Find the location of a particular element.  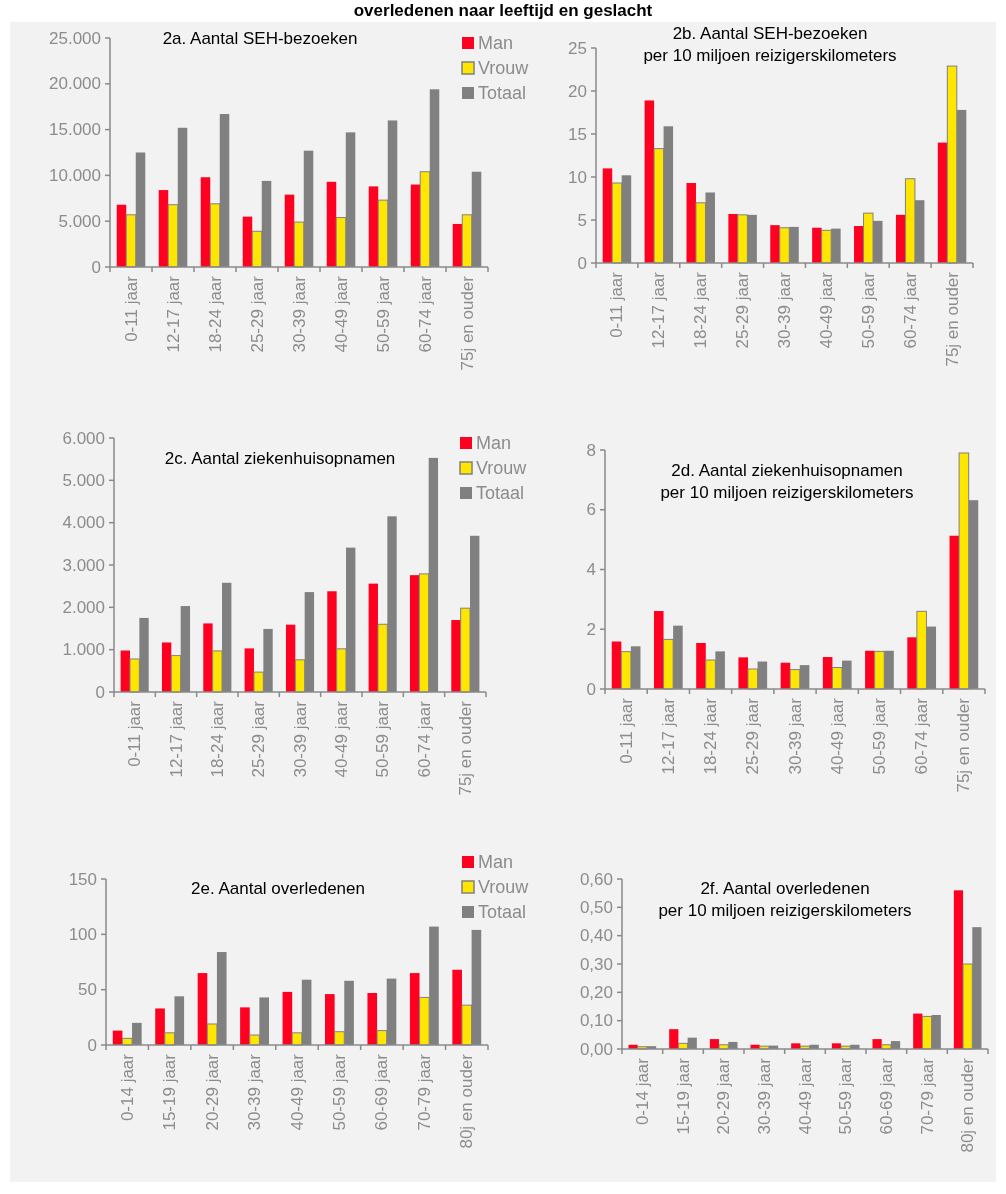

chart-title: 2b. Aantal SEH-bezoeken per 10 miljoen reizigerskilometers is located at coordinates (770, 44).